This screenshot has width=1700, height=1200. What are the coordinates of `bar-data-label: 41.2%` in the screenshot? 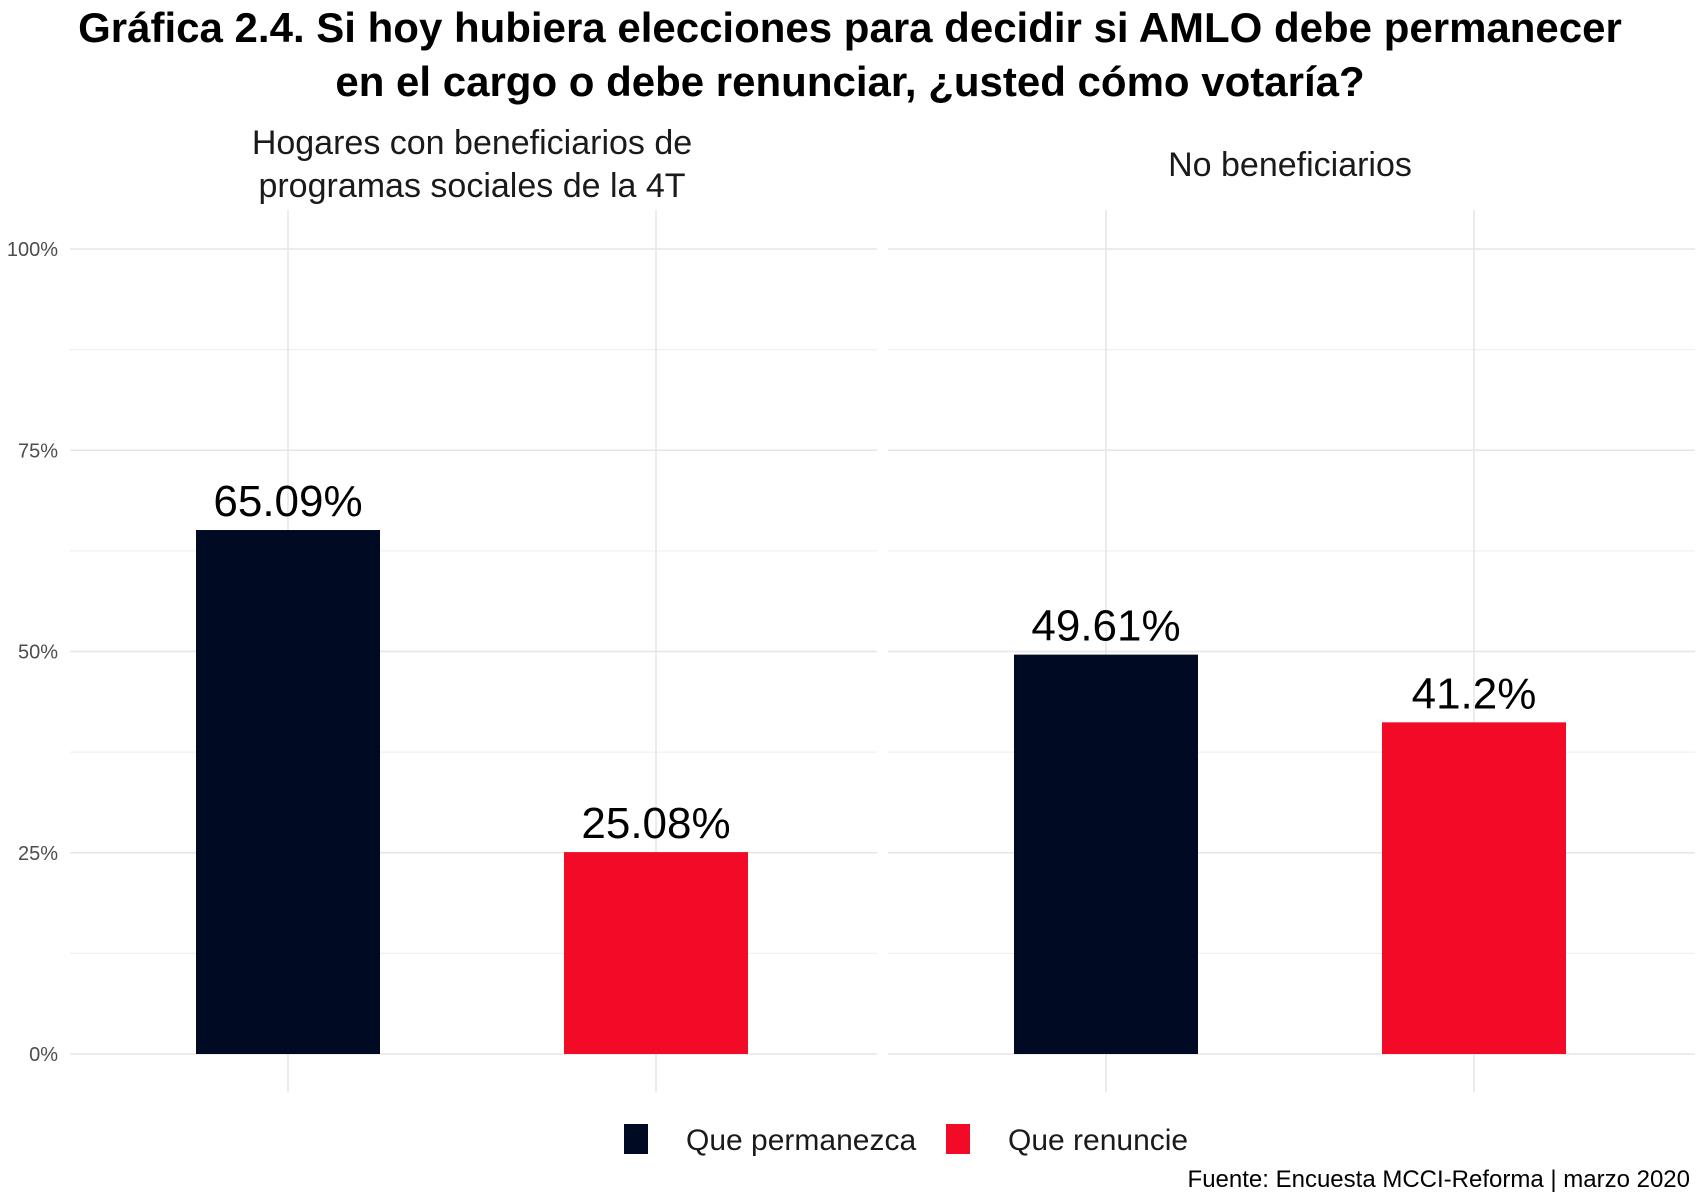 It's located at (1474, 693).